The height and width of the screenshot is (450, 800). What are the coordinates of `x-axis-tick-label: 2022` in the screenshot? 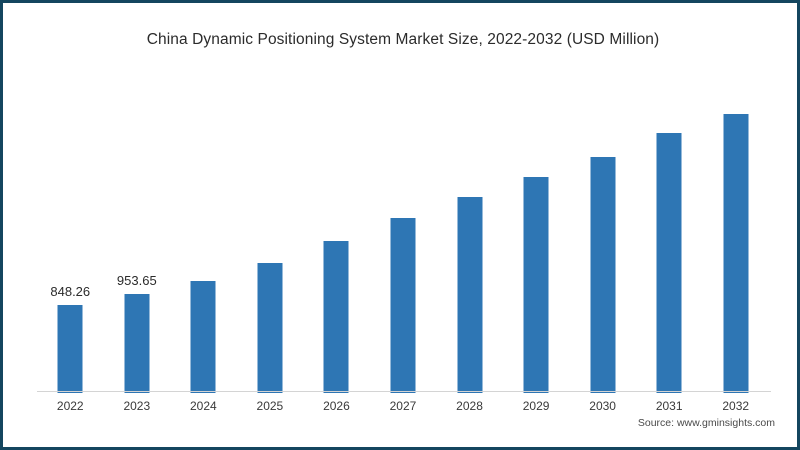 It's located at (70, 406).